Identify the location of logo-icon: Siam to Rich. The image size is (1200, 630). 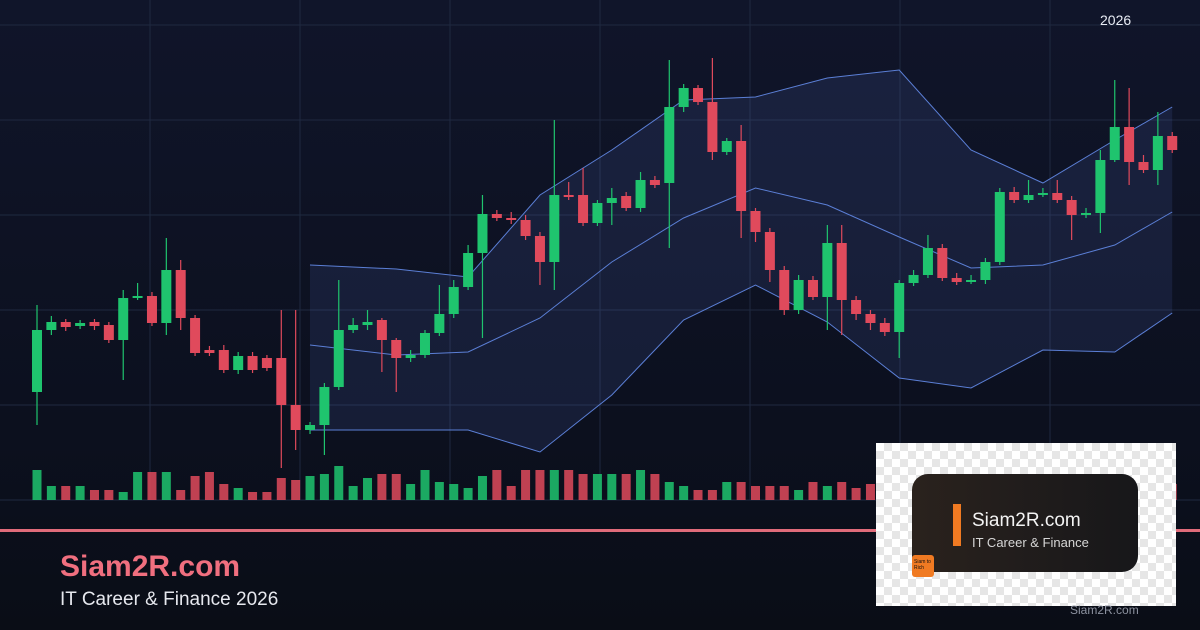
(923, 566).